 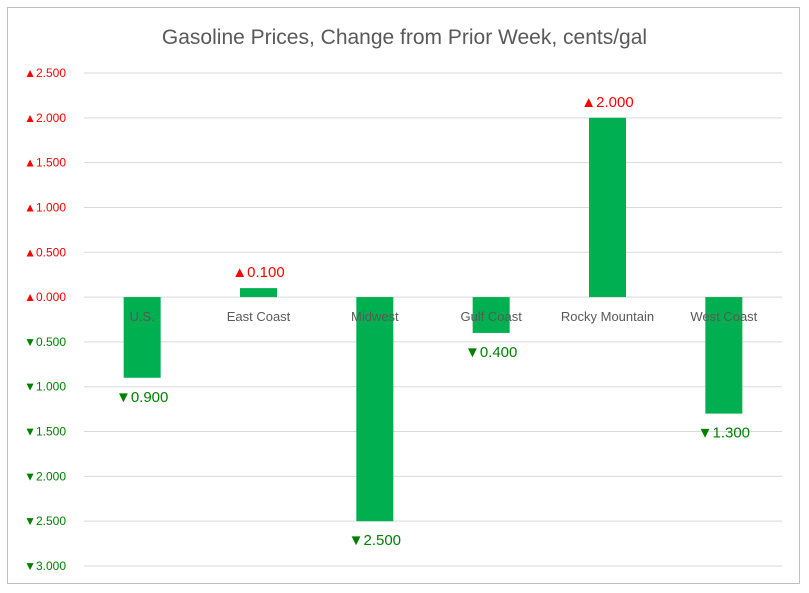 What do you see at coordinates (45, 342) in the screenshot?
I see `y-tick-label: ▼0.500` at bounding box center [45, 342].